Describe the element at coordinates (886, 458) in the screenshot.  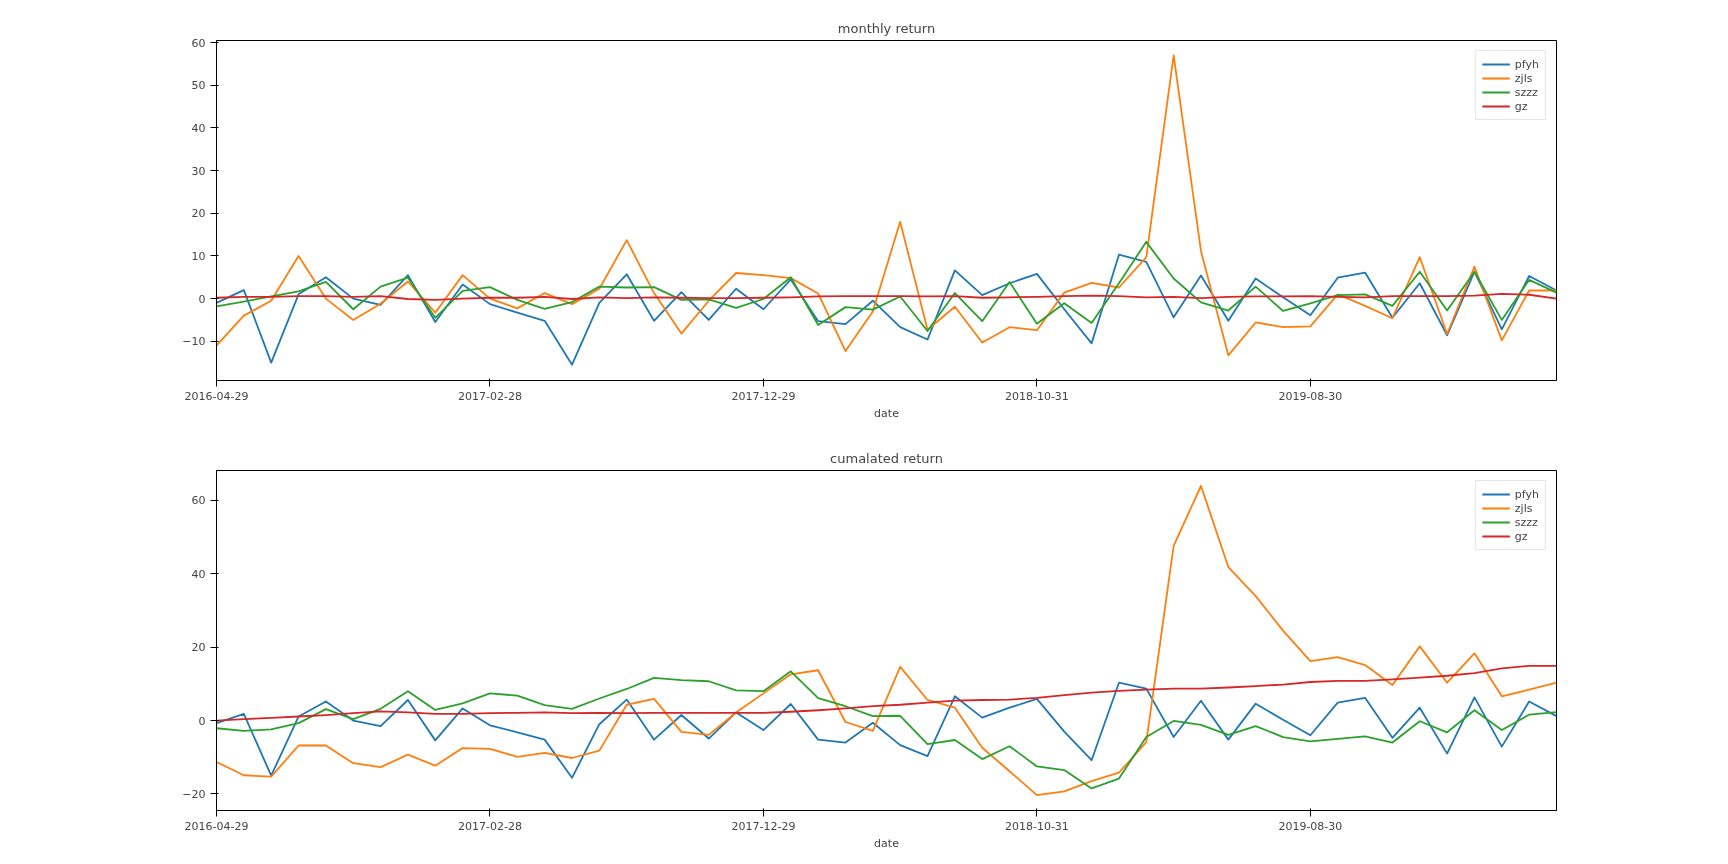
I see `chart-title: cumalated return` at that location.